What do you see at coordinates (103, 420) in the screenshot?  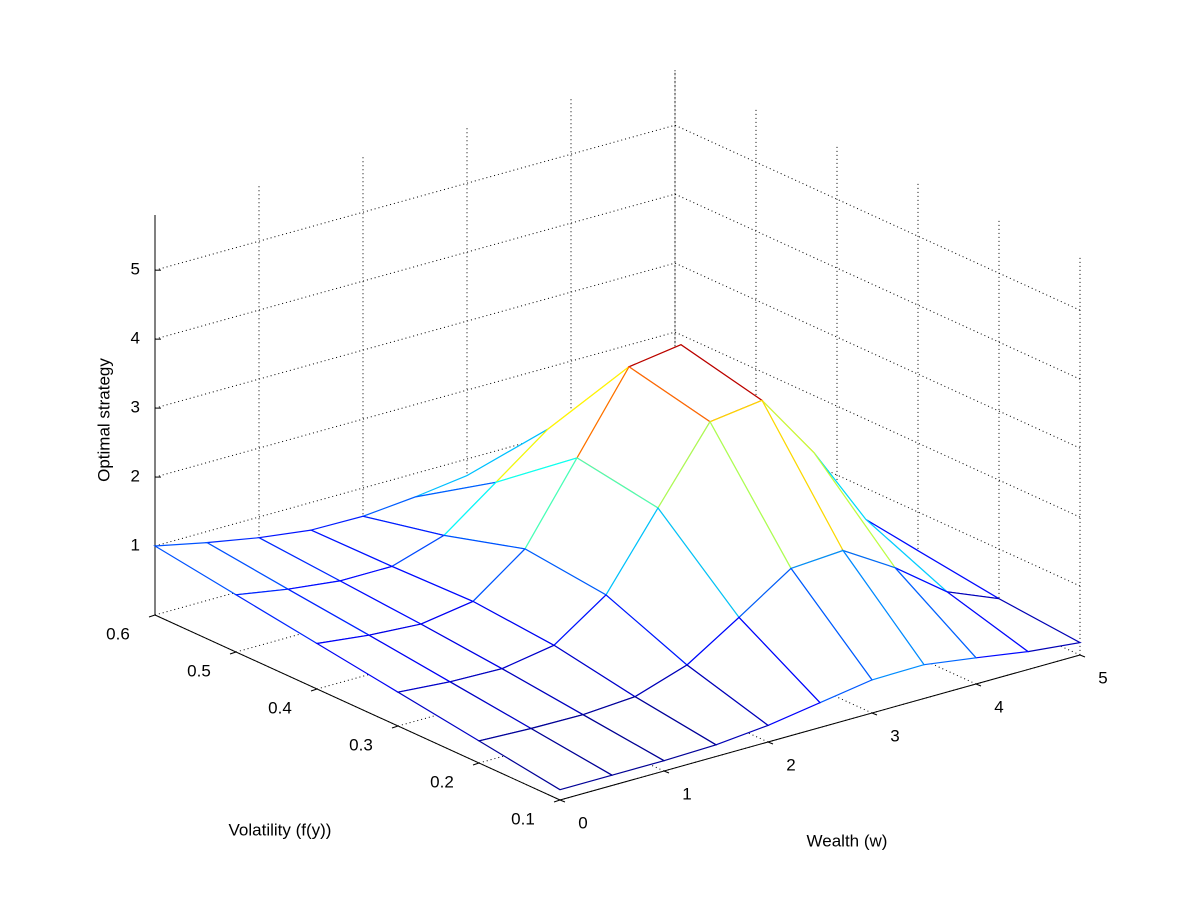 I see `z-axis-label: Optimal strategy` at bounding box center [103, 420].